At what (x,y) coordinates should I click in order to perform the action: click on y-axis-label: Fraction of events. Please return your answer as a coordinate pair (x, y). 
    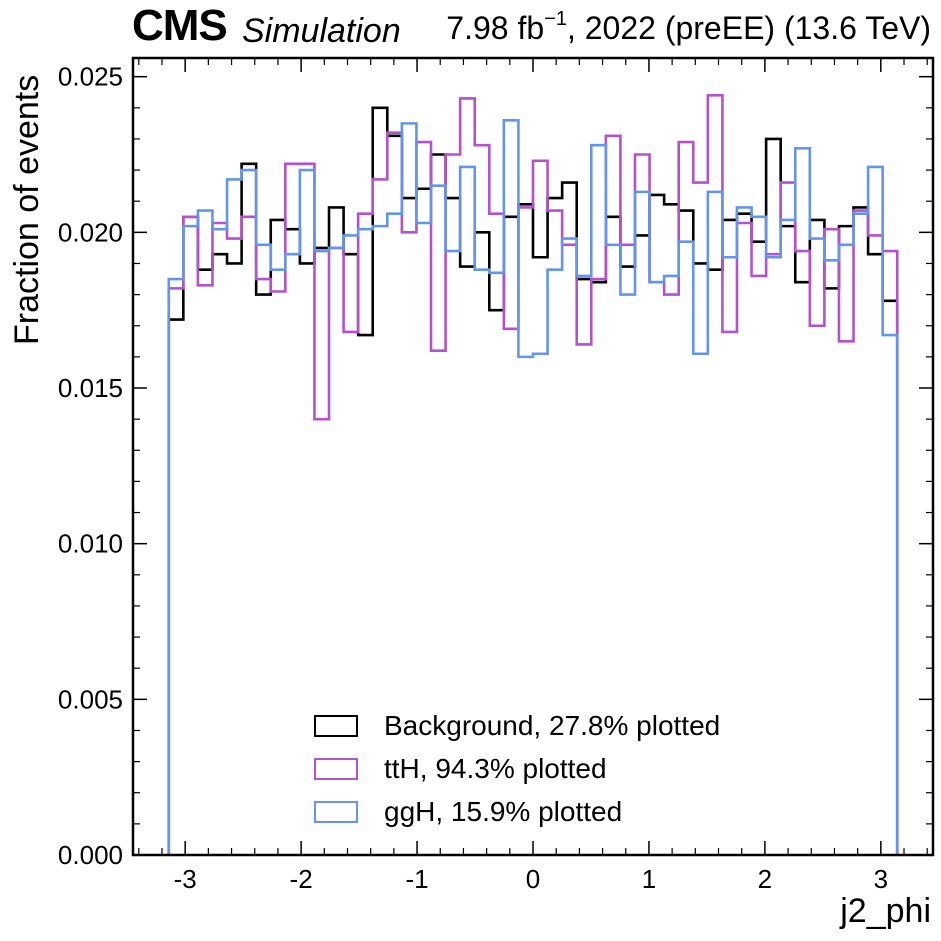
    Looking at the image, I should click on (27, 209).